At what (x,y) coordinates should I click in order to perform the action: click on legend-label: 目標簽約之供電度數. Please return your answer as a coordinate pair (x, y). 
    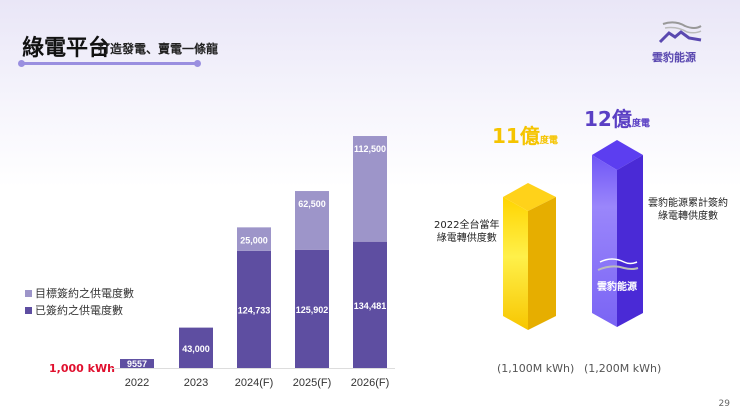
    Looking at the image, I should click on (84, 293).